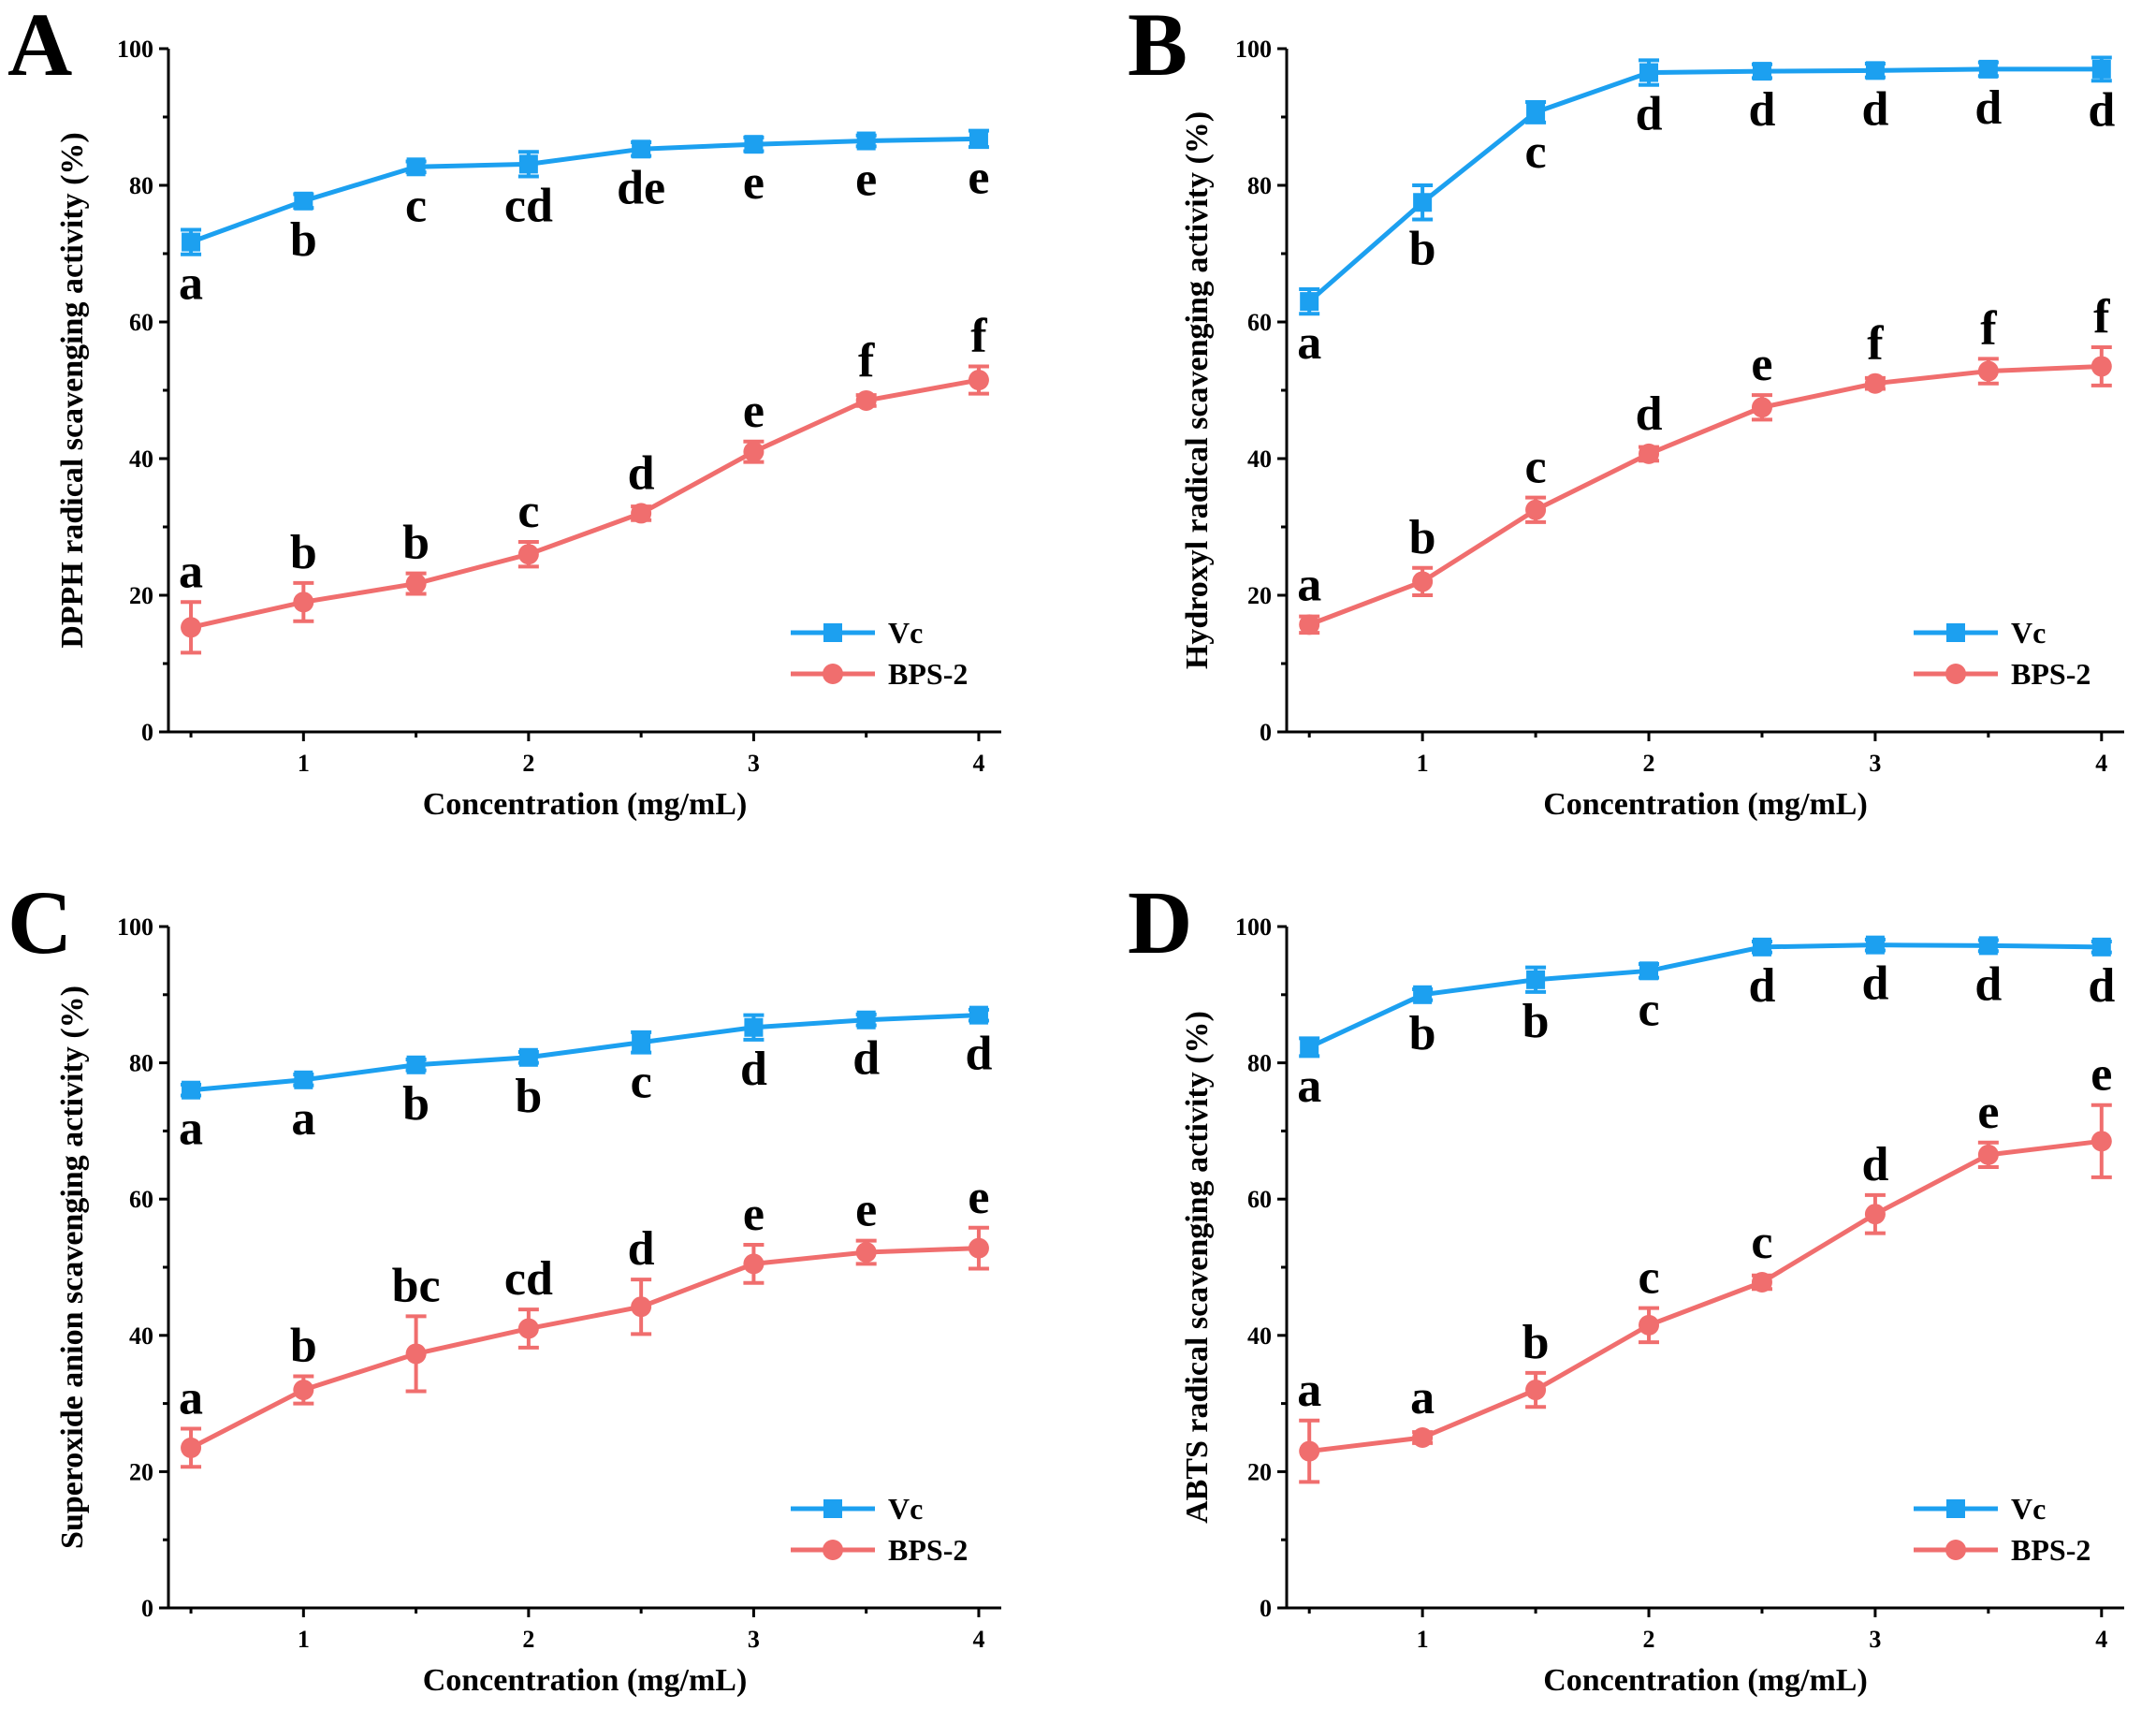 This screenshot has width=2156, height=1709. What do you see at coordinates (72, 390) in the screenshot?
I see `y-axis-title: DPPH radical scavenging activity (%)` at bounding box center [72, 390].